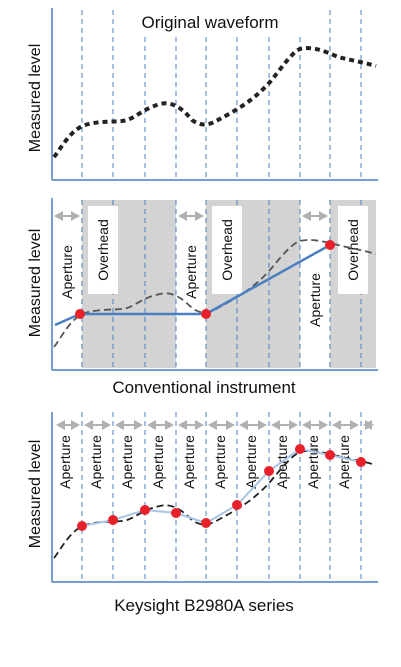 The image size is (401, 667). I want to click on panel1-title-bg, so click(210, 21).